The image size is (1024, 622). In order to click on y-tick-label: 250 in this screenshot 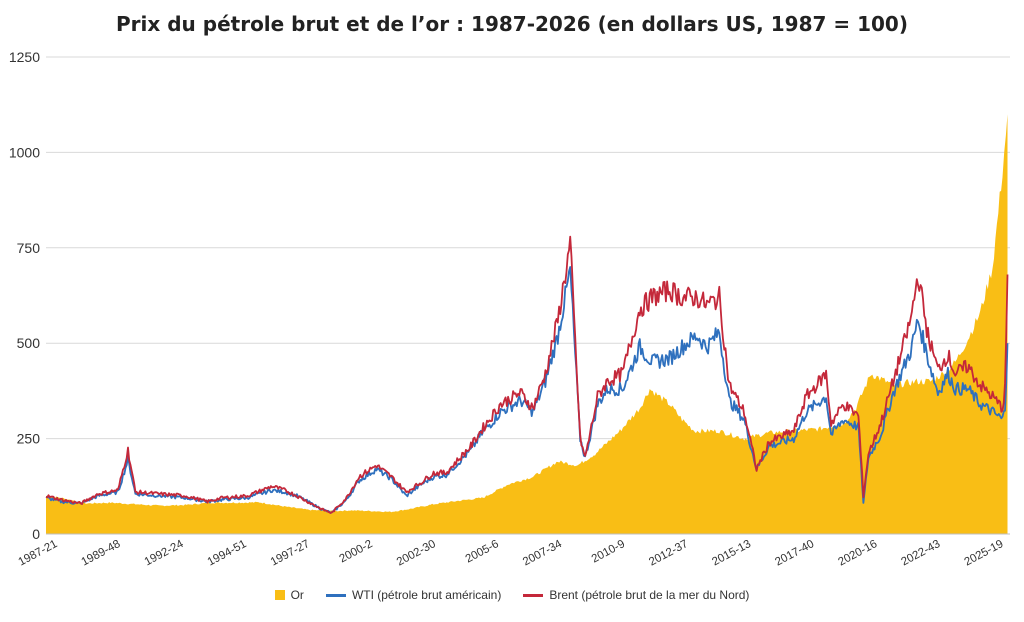, I will do `click(29, 439)`.